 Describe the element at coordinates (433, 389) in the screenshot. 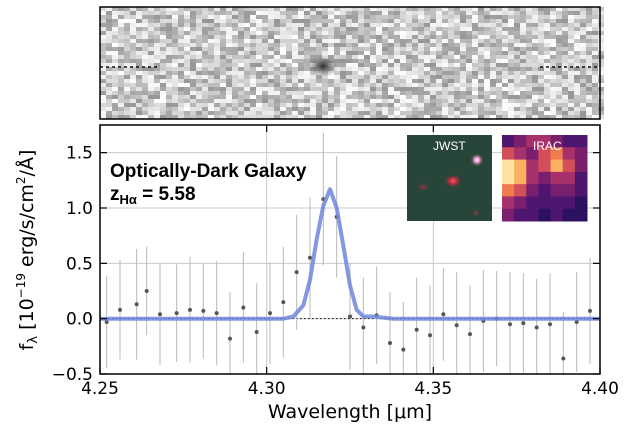

I see `x-tick-label: 4.35` at that location.